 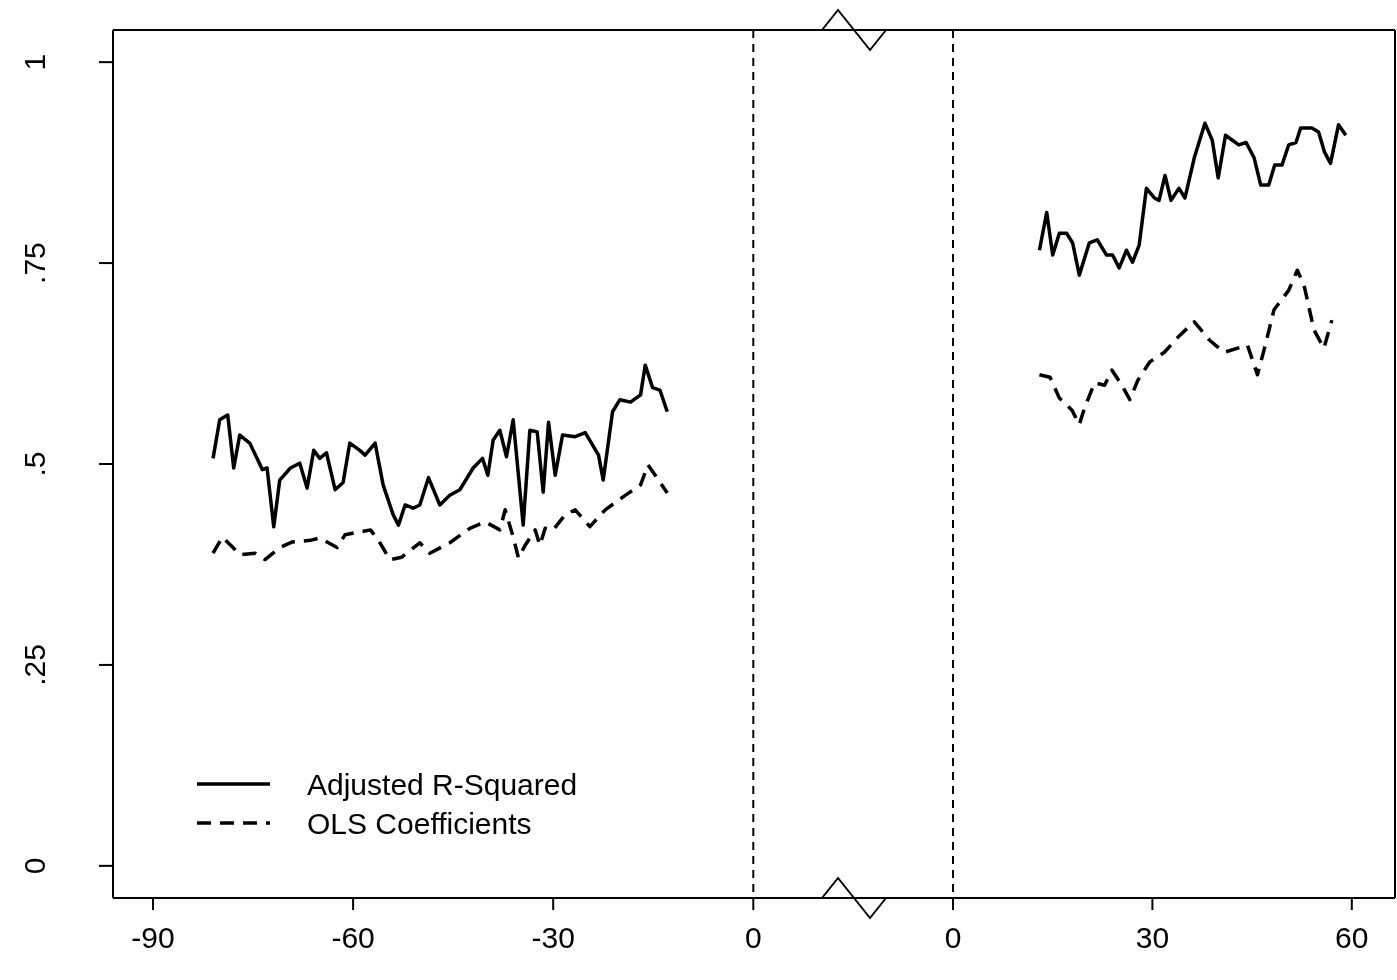 I want to click on y-tick-label: .5, so click(x=34, y=464).